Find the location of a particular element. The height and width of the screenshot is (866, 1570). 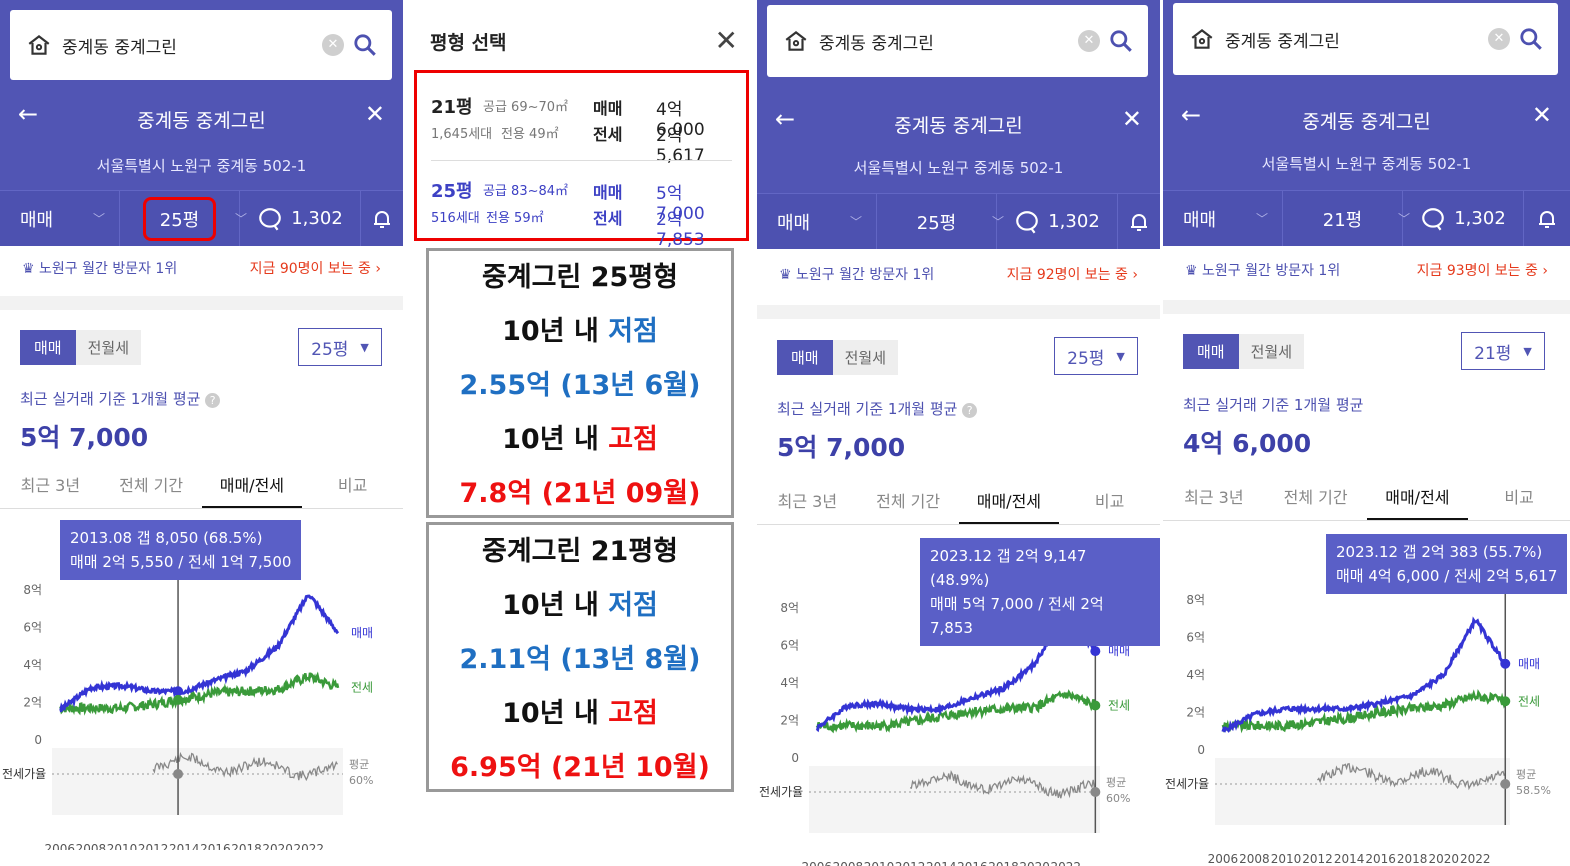

rank-row: ♛ 노원구 월간 방문자 1위 지금 93명이 보는 중 › is located at coordinates (1366, 270).